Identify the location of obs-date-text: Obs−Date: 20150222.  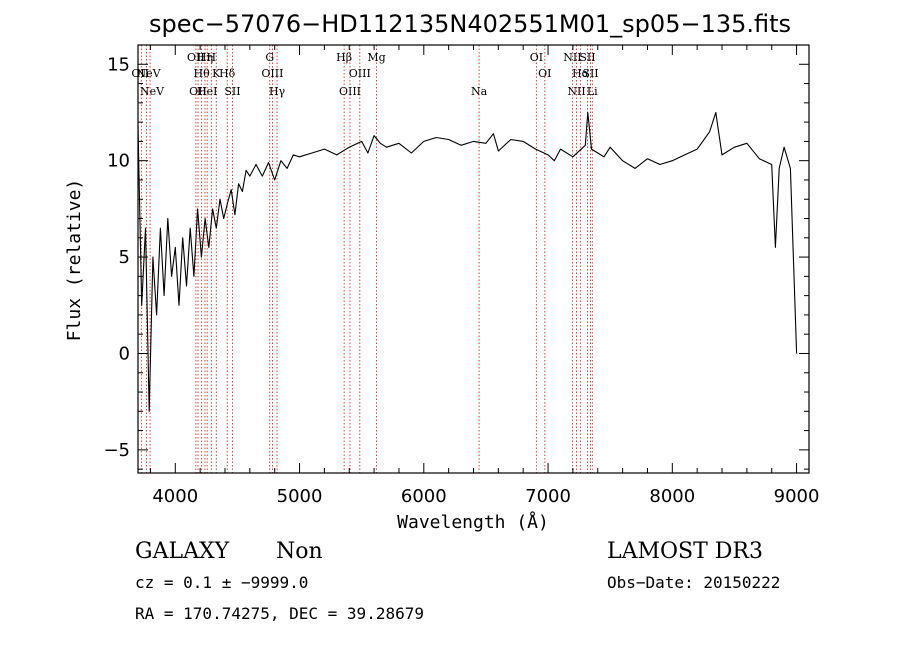
(693, 582).